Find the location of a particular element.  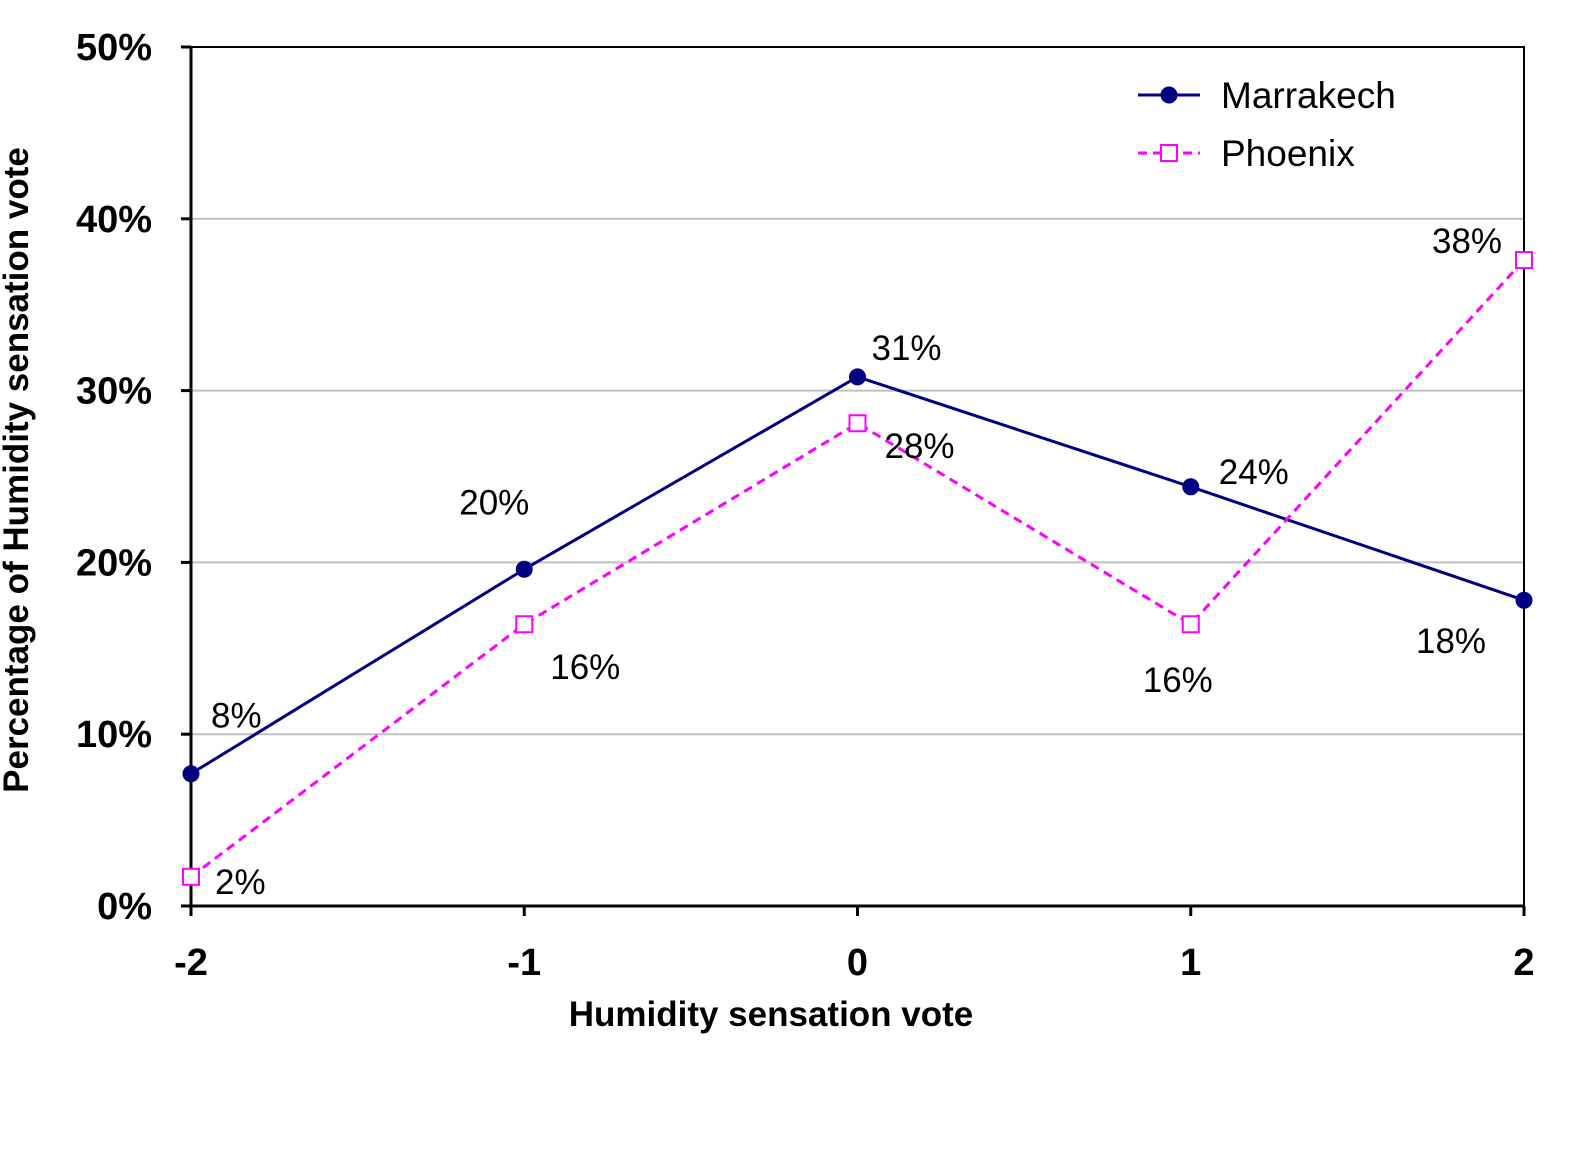

data-label: 18% is located at coordinates (1451, 641).